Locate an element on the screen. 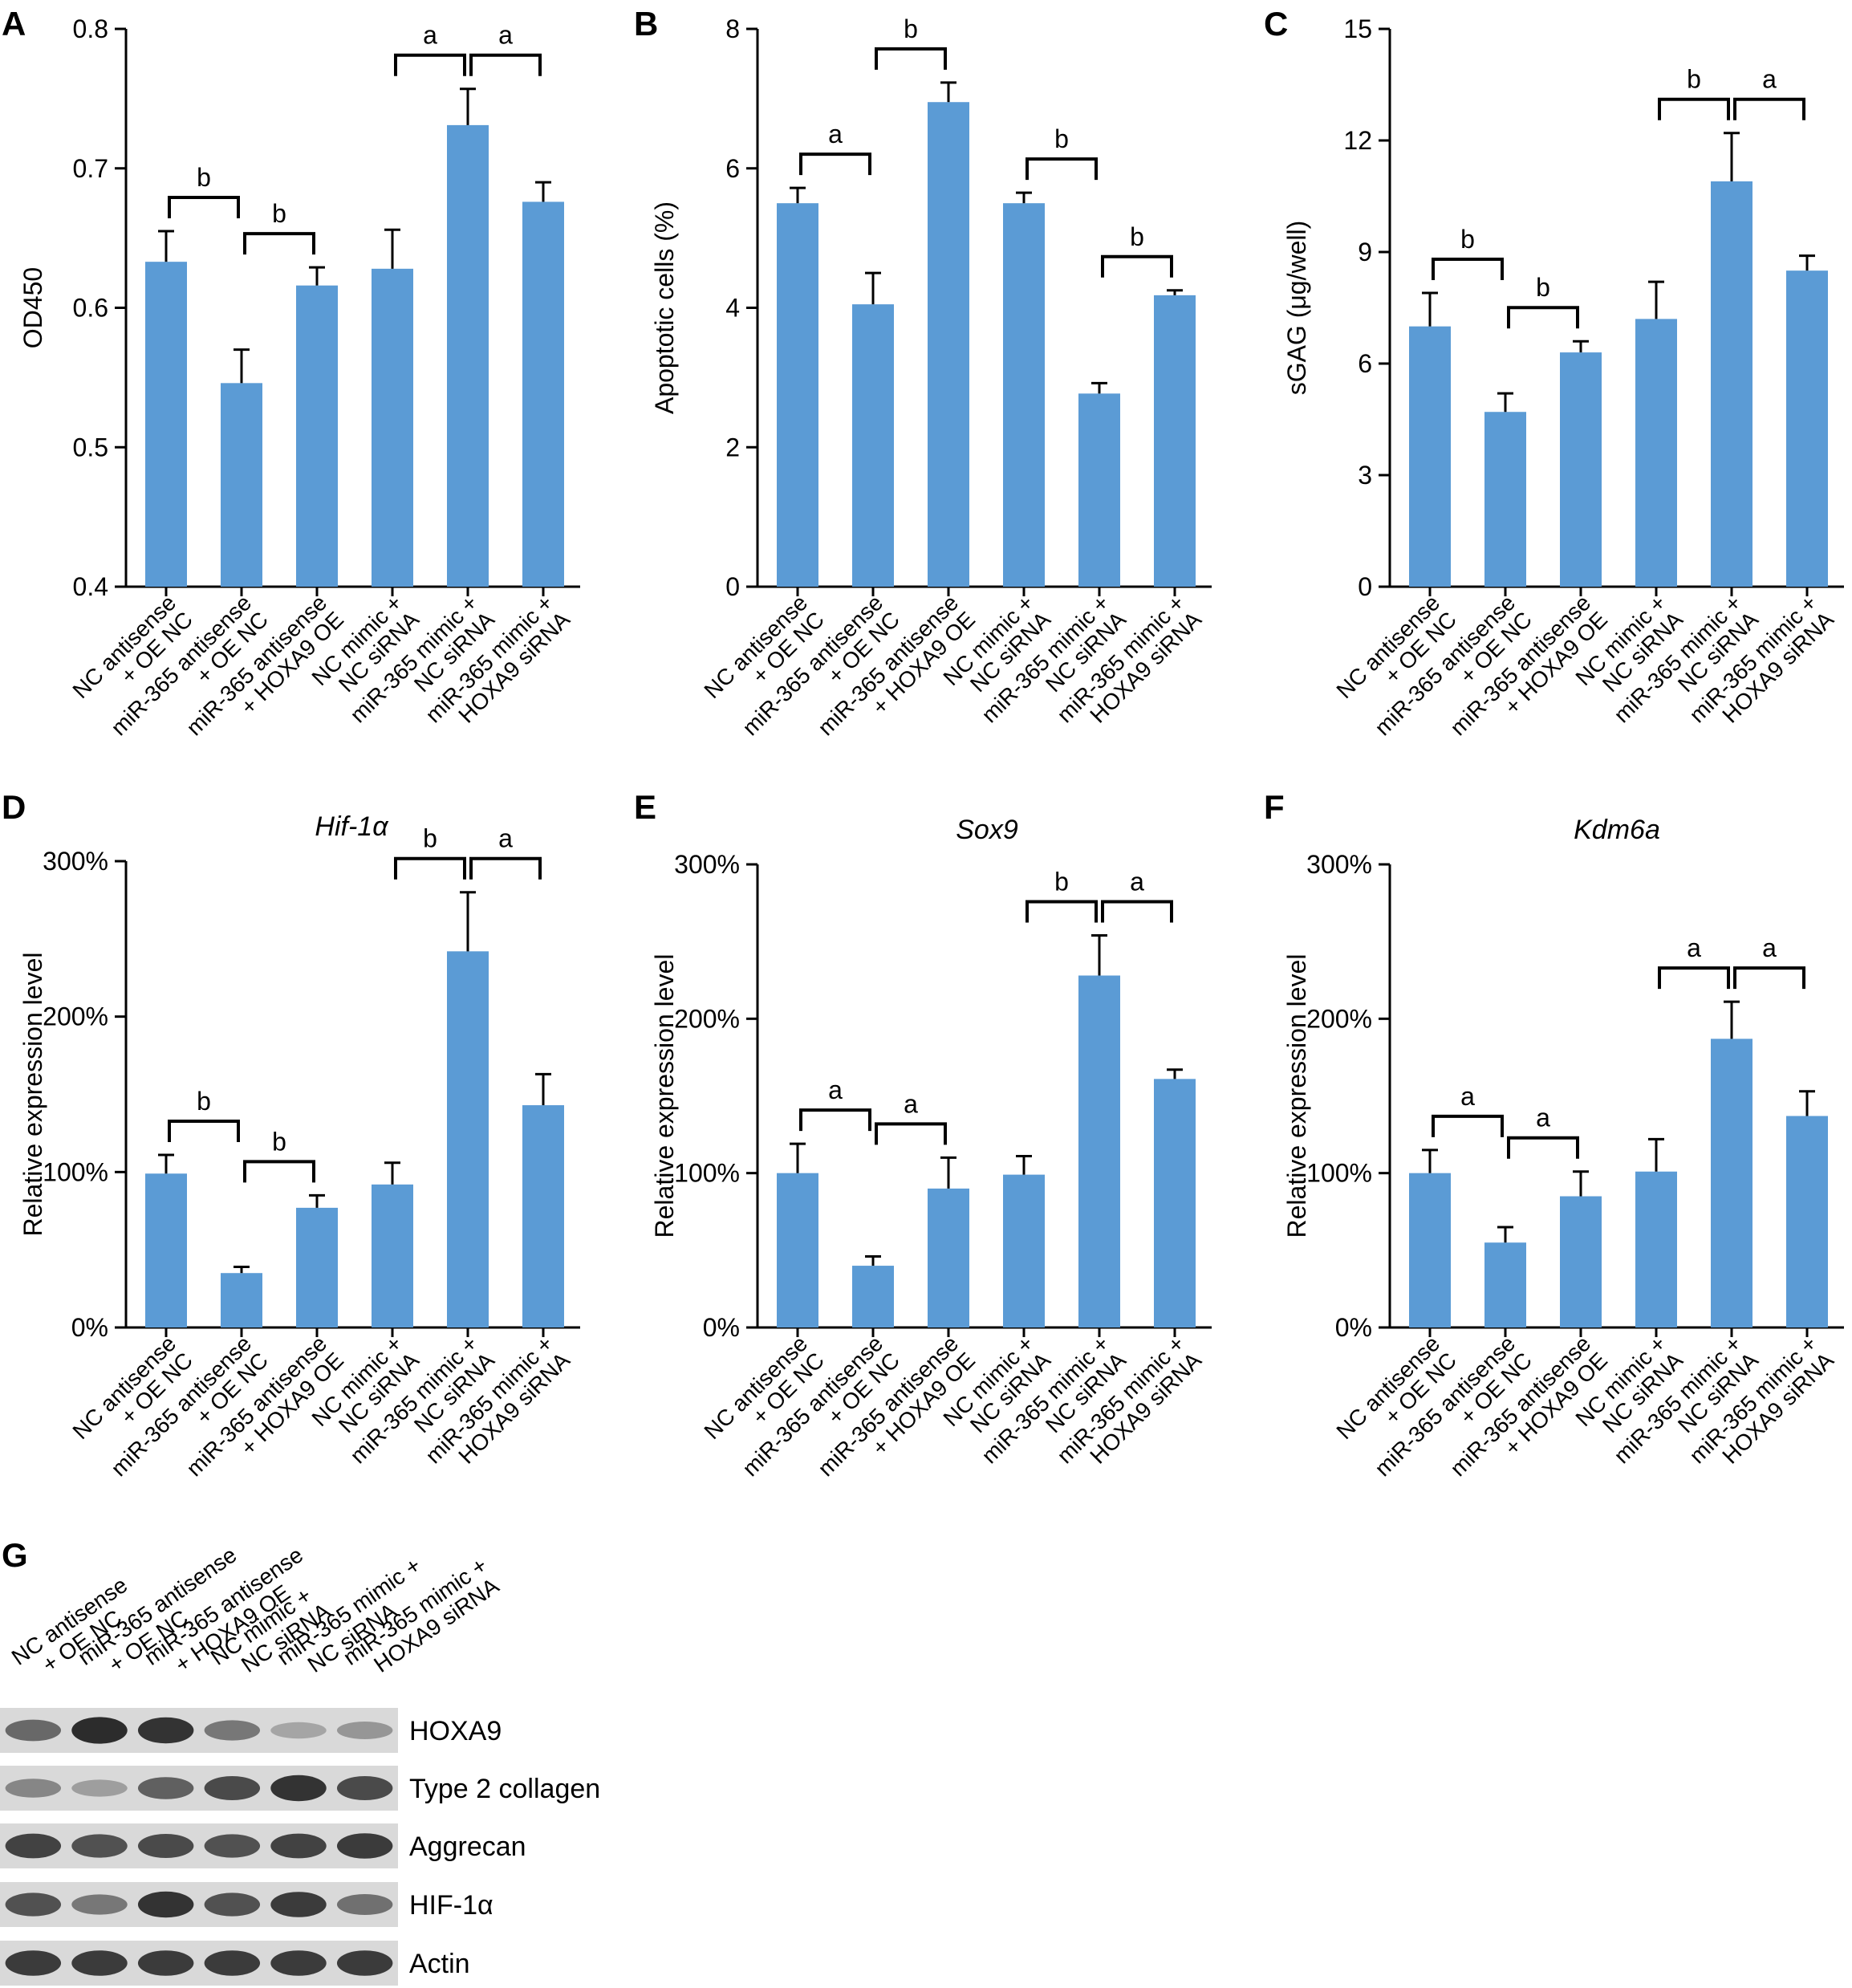 The image size is (1852, 1988). blot-row-label: HOXA9 is located at coordinates (455, 1731).